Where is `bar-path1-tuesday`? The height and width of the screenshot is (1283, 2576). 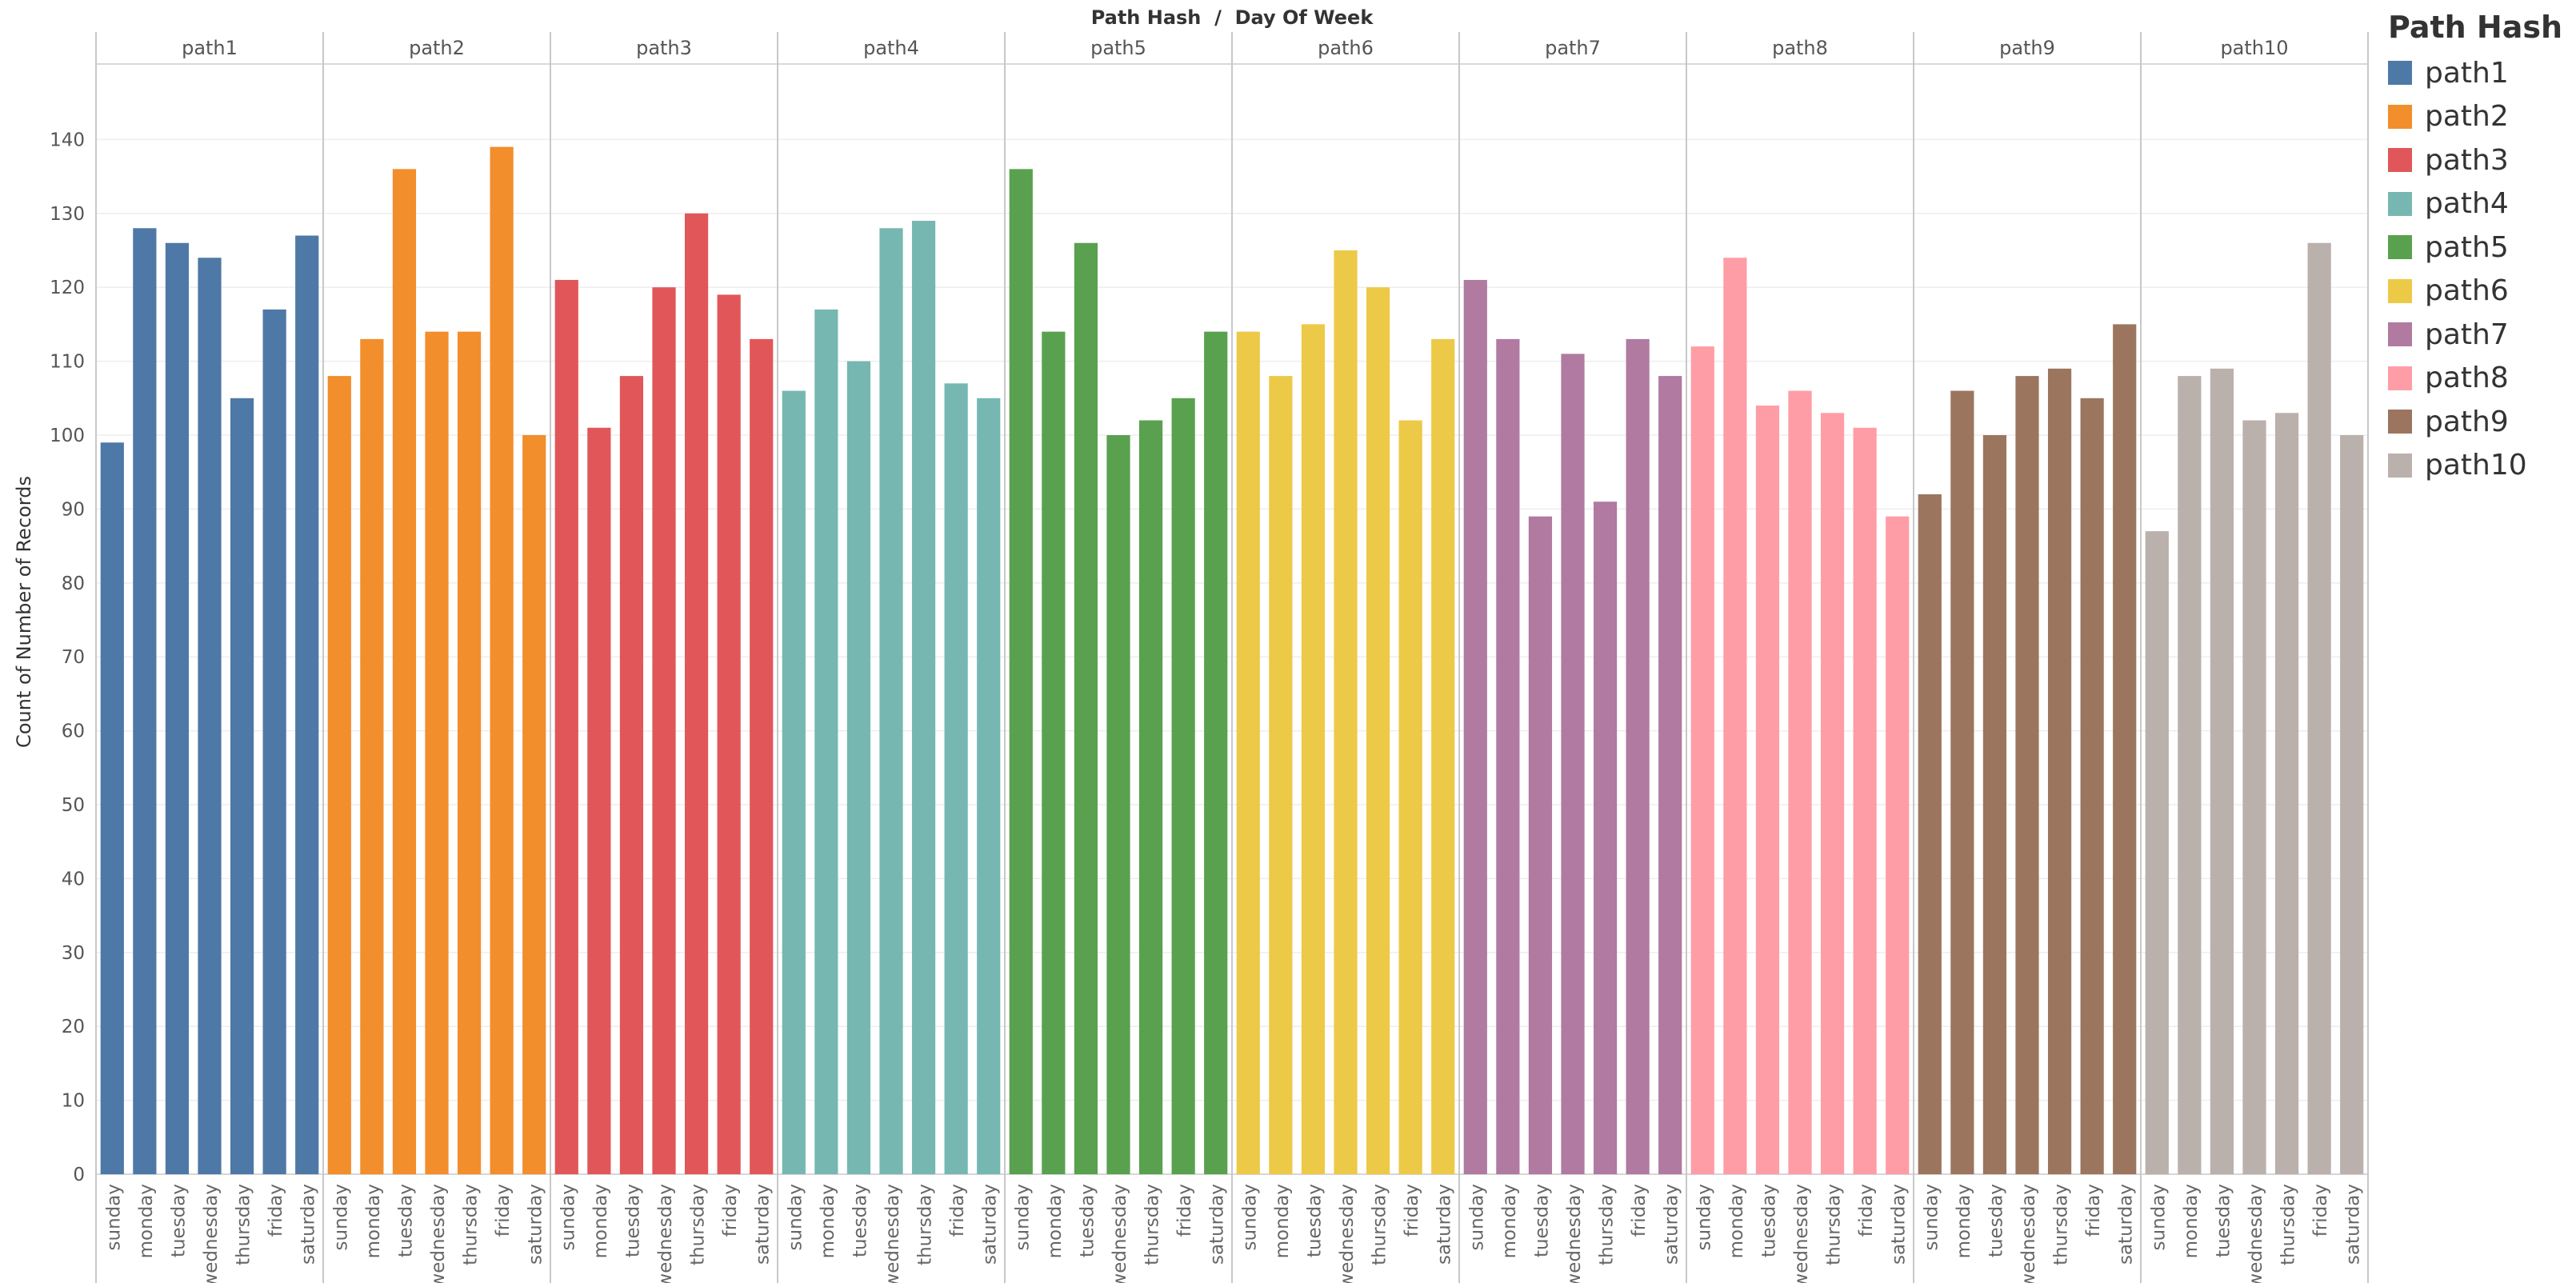 bar-path1-tuesday is located at coordinates (177, 708).